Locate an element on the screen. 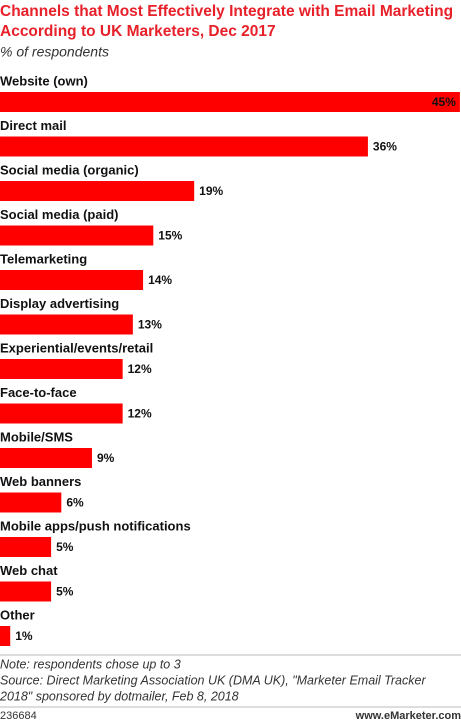 The width and height of the screenshot is (461, 728). value-label: 36% is located at coordinates (385, 147).